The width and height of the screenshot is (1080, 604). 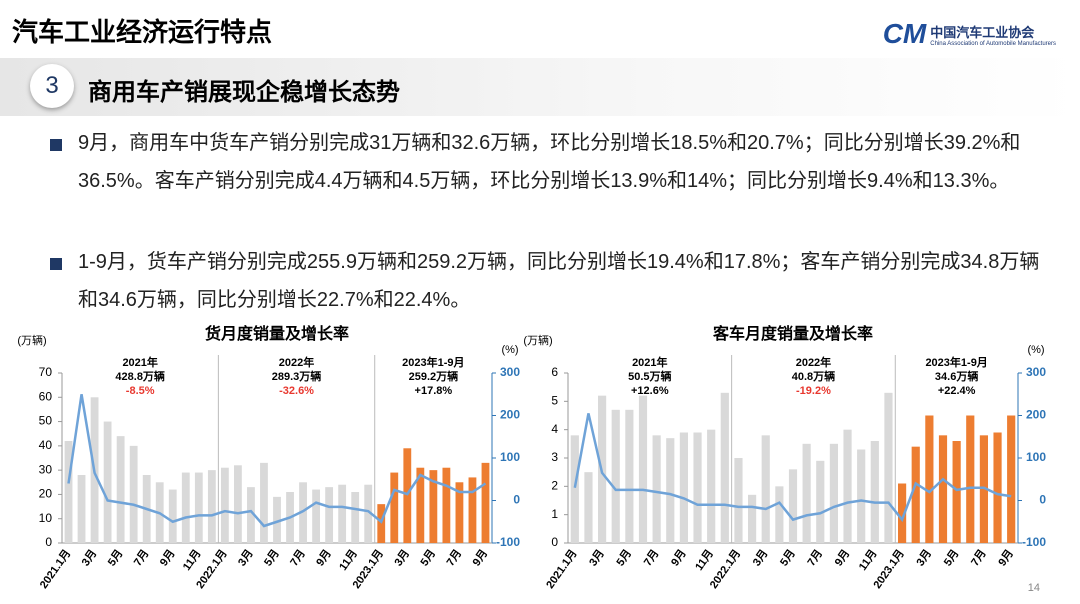 I want to click on y-tick-label: 50, so click(x=46, y=421).